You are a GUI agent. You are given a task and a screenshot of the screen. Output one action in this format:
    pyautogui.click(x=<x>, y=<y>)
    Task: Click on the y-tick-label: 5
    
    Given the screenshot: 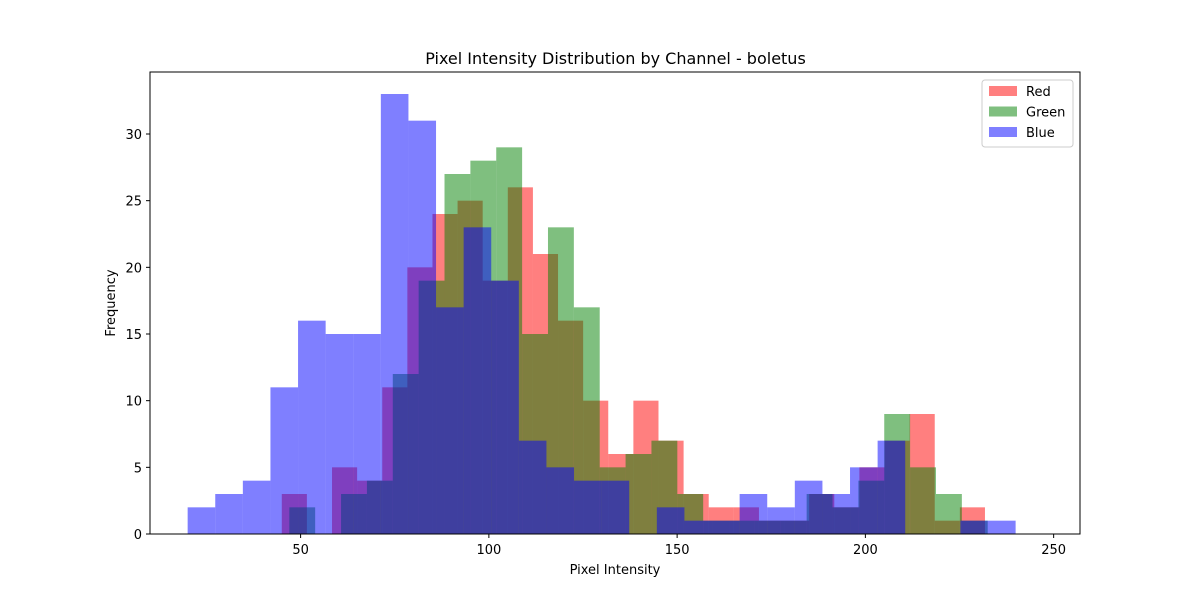 What is the action you would take?
    pyautogui.click(x=138, y=468)
    